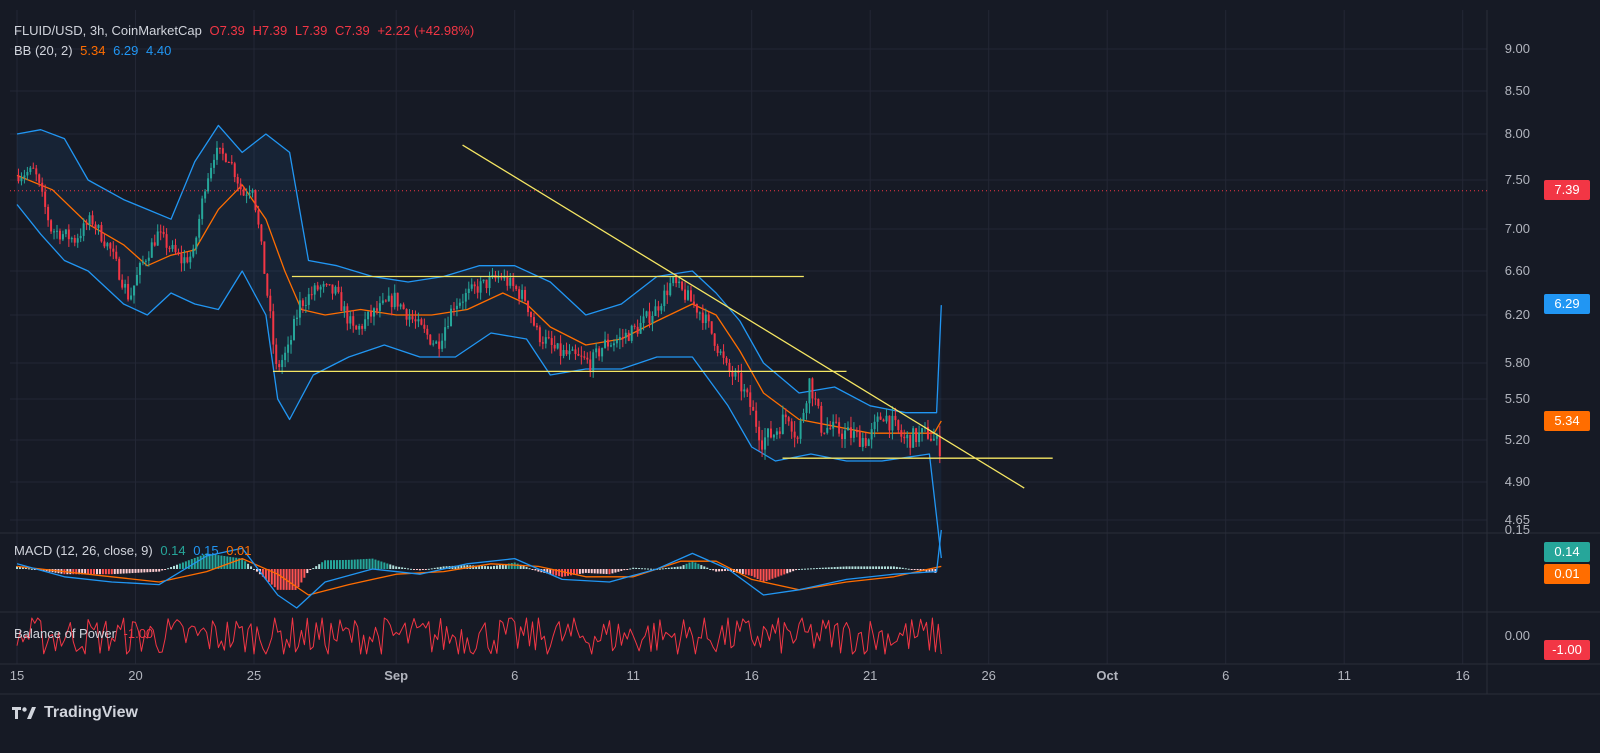 The height and width of the screenshot is (753, 1600). I want to click on price-axis-label: 6.60, so click(1517, 270).